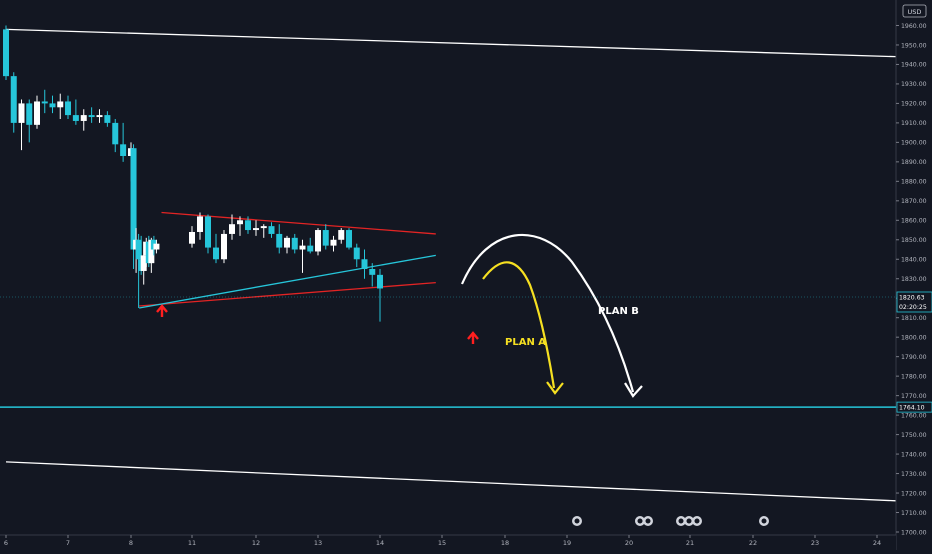 The height and width of the screenshot is (554, 932). Describe the element at coordinates (913, 307) in the screenshot. I see `candle-countdown: 02:20:25` at that location.